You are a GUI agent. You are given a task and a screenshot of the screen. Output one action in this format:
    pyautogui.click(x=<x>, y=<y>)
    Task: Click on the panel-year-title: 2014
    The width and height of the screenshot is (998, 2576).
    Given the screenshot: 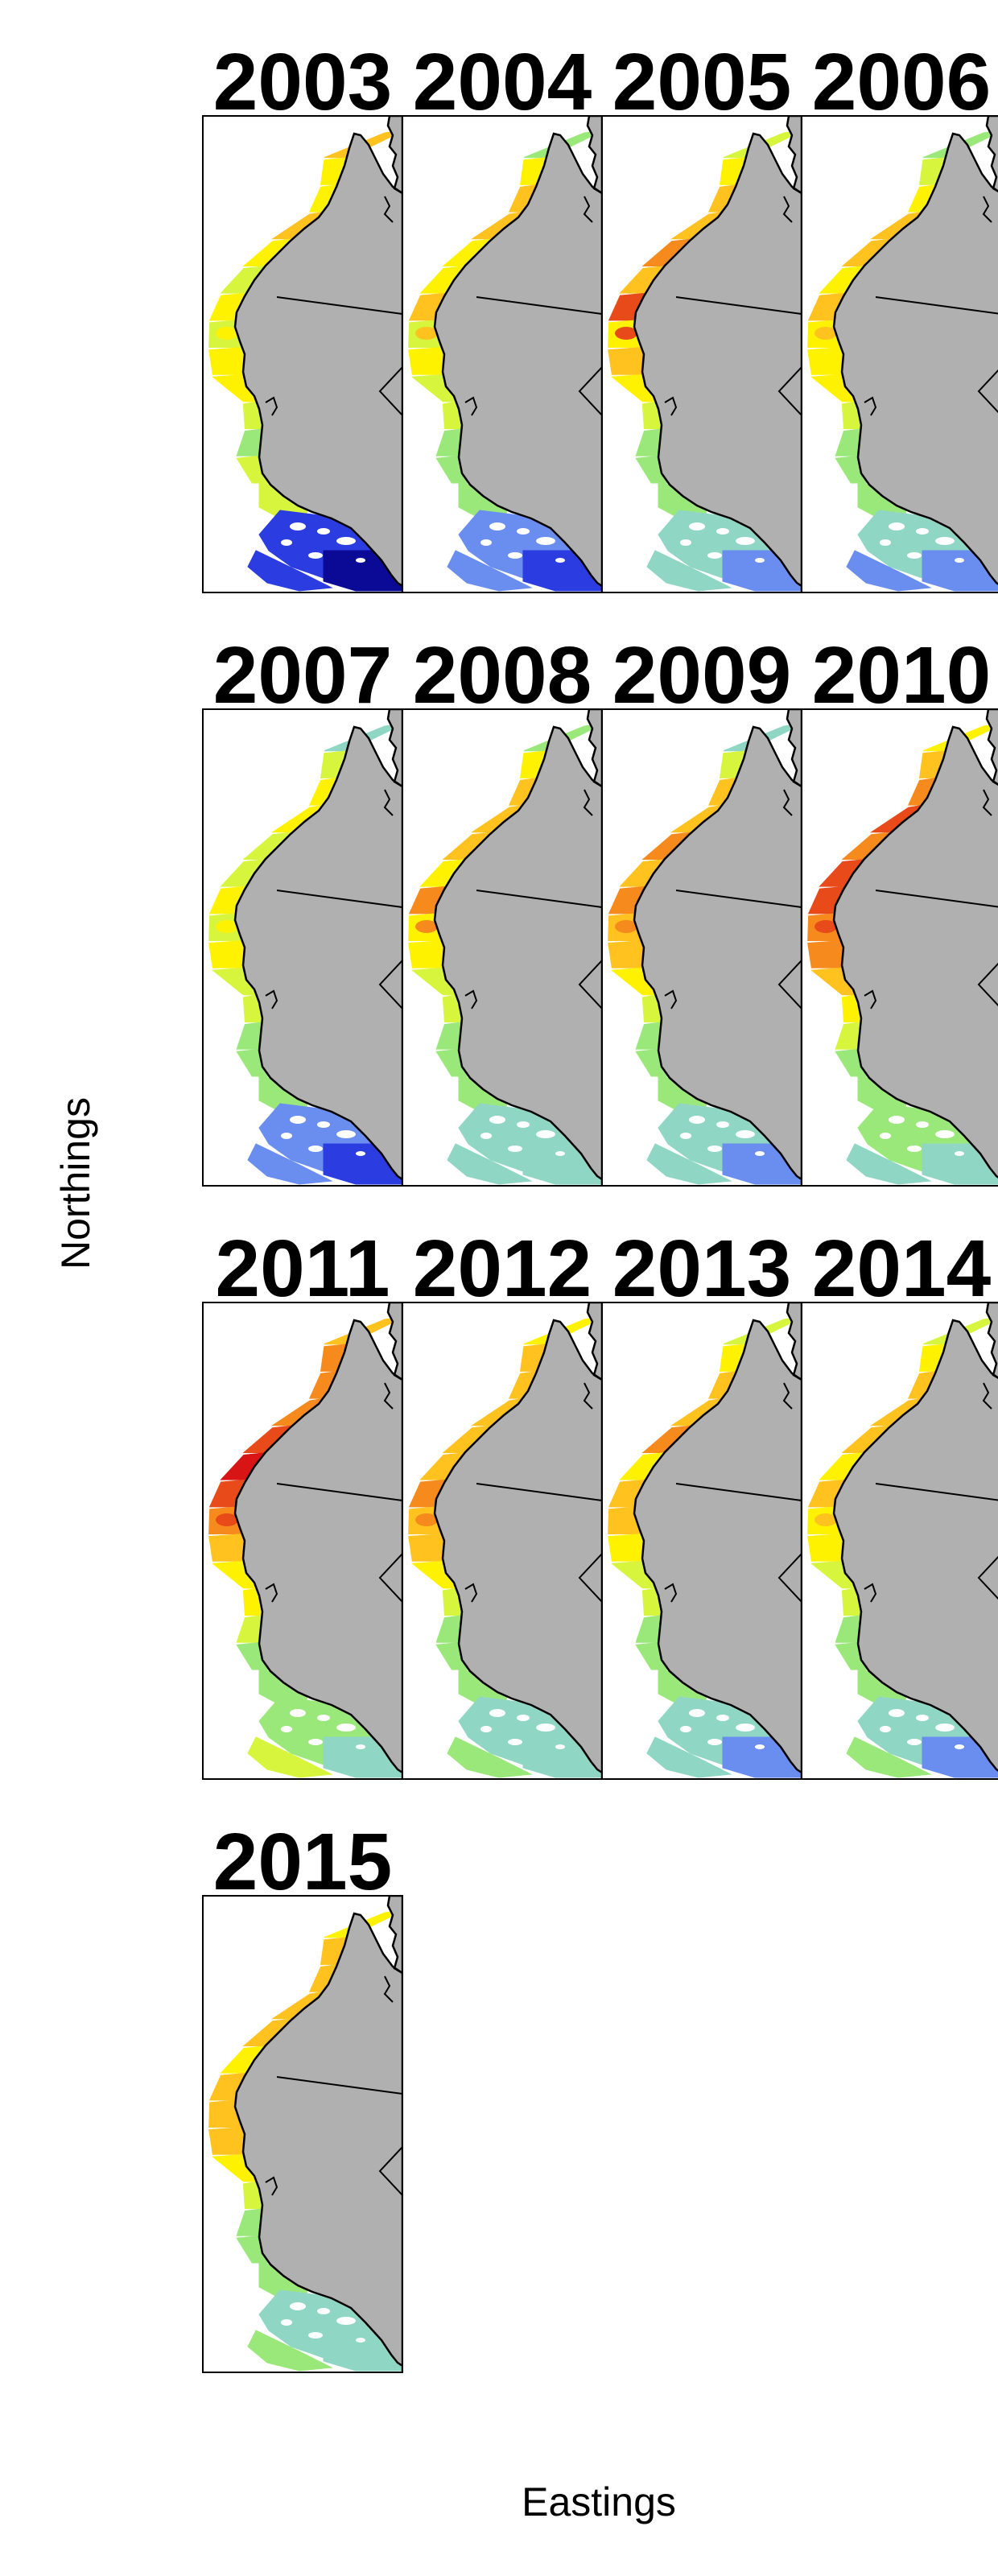 What is the action you would take?
    pyautogui.click(x=902, y=1269)
    